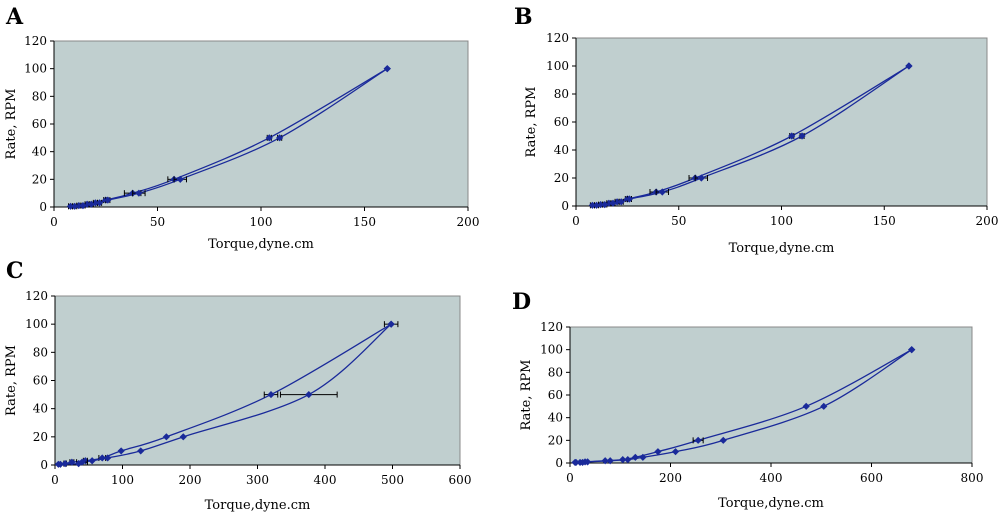  What do you see at coordinates (555, 372) in the screenshot?
I see `y-tick-label: 80` at bounding box center [555, 372].